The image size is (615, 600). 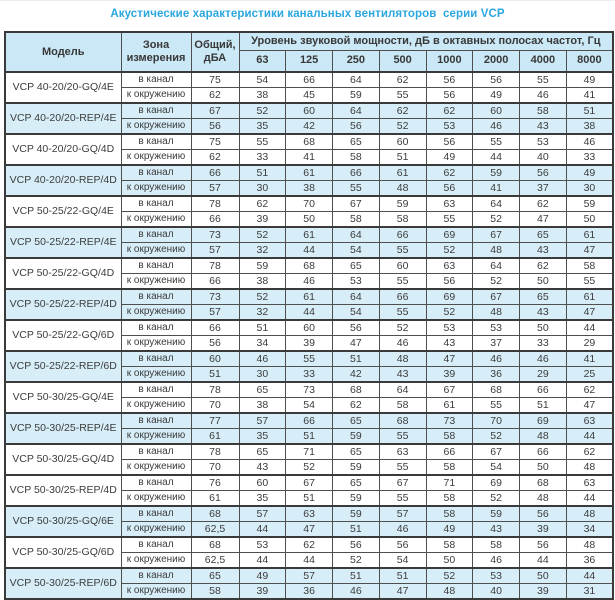 I want to click on level-cell-125hz: 66, so click(x=309, y=79).